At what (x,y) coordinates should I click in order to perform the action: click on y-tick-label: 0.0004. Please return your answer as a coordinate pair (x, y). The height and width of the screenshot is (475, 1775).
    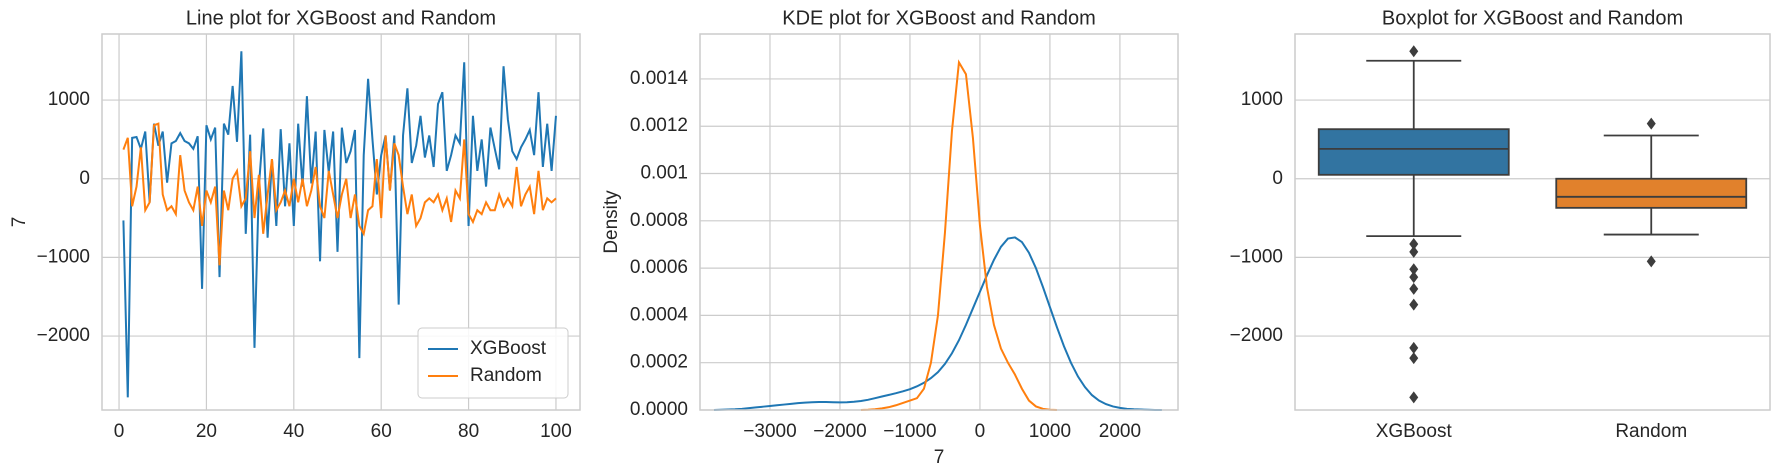
    Looking at the image, I should click on (659, 314).